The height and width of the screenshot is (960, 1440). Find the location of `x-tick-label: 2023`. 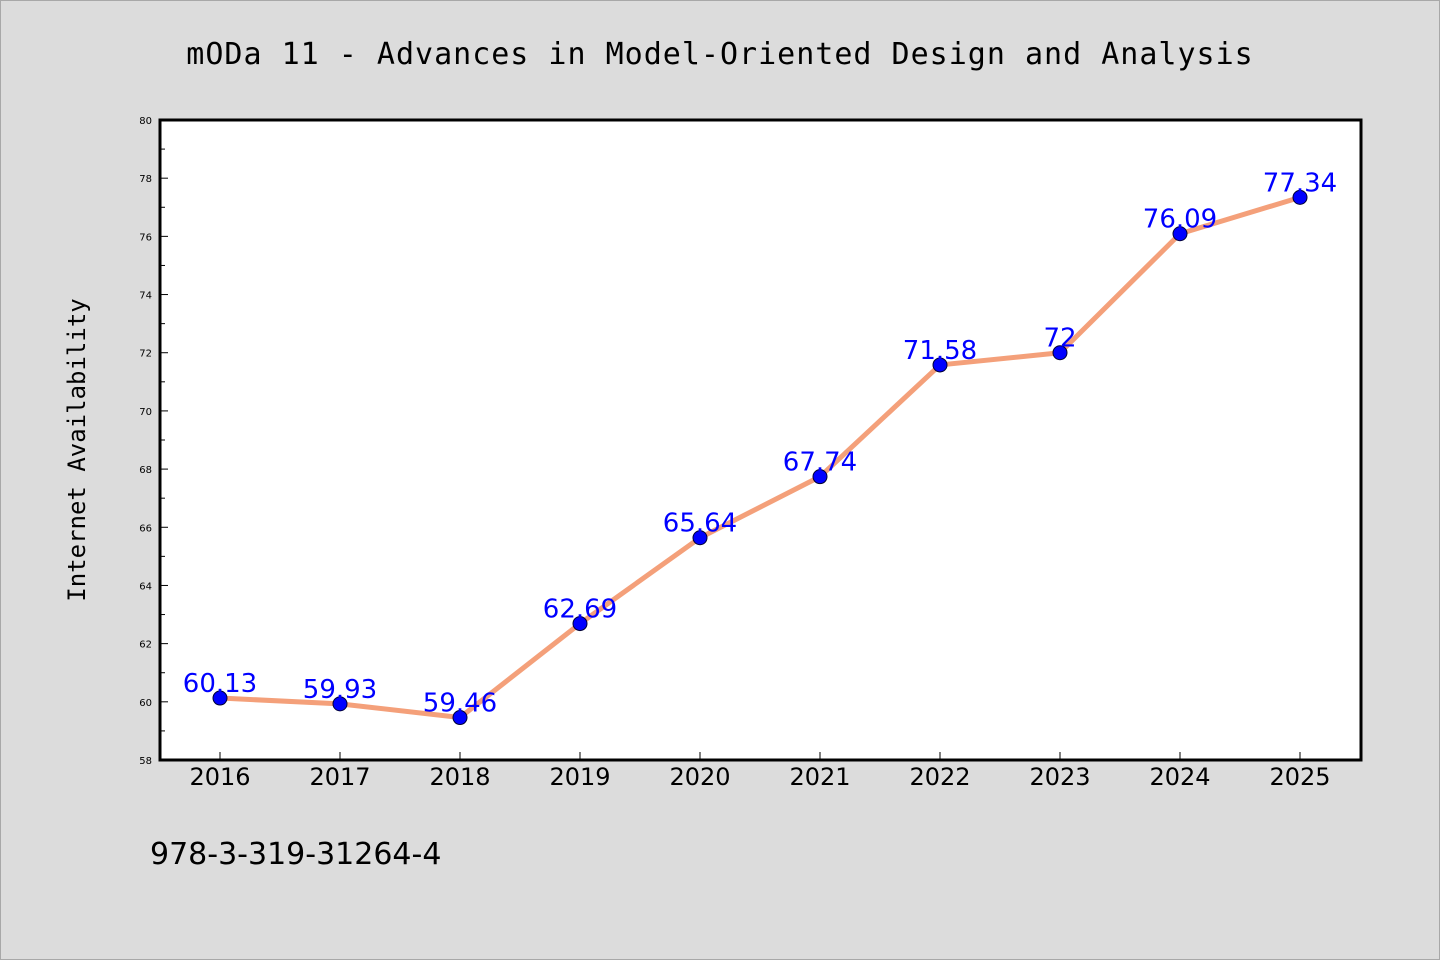

x-tick-label: 2023 is located at coordinates (1059, 777).